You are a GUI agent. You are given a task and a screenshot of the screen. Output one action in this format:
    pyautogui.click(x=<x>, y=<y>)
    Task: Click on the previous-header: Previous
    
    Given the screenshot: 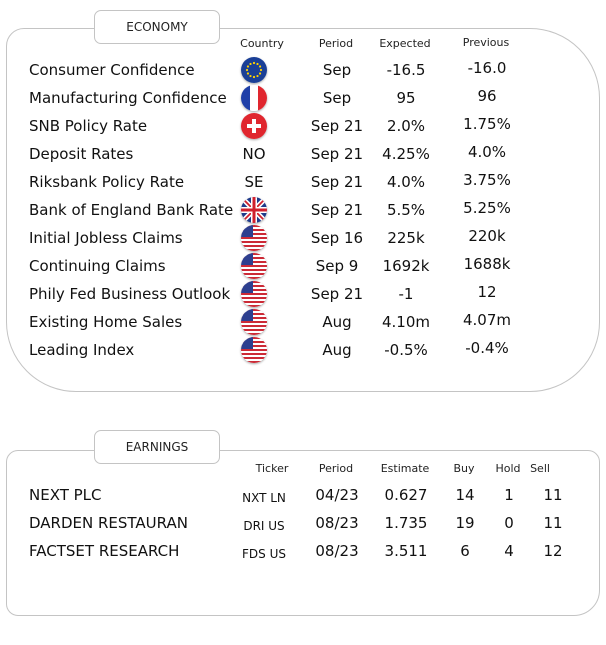 What is the action you would take?
    pyautogui.click(x=486, y=42)
    